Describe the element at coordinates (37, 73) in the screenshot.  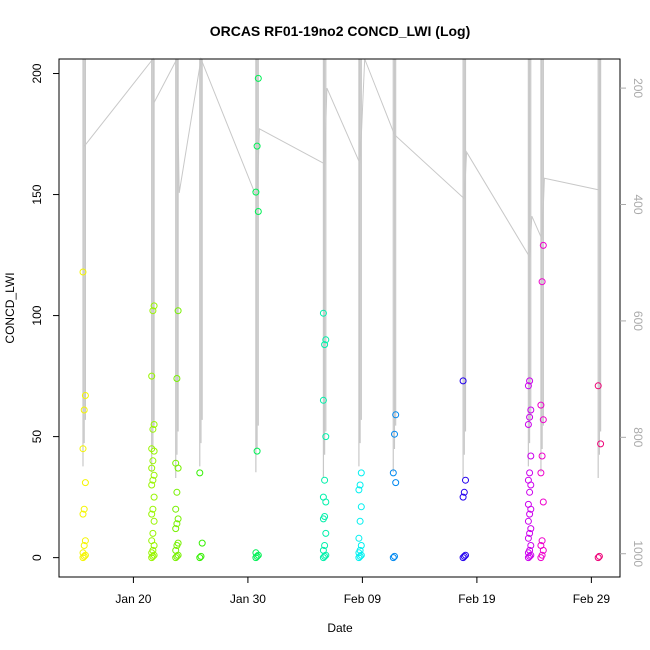
I see `y-tick-label: 200` at that location.